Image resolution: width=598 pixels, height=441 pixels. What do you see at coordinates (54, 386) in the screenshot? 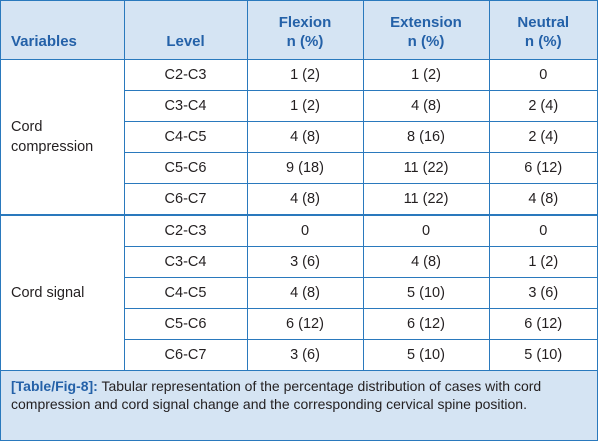
I see `caption-label: [Table/Fig-8]:` at bounding box center [54, 386].